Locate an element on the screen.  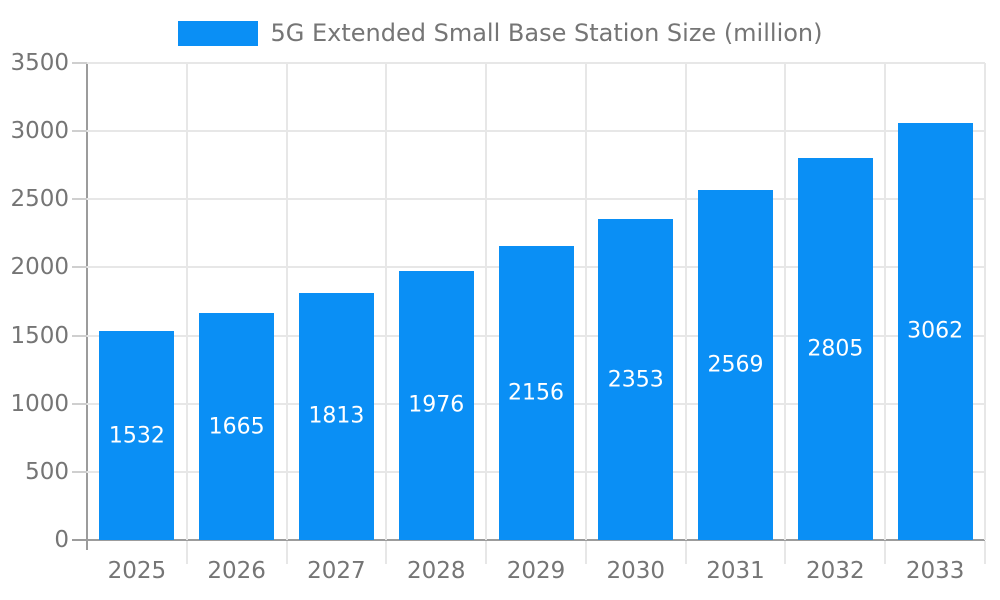
bar-value-label: 1665 is located at coordinates (236, 427).